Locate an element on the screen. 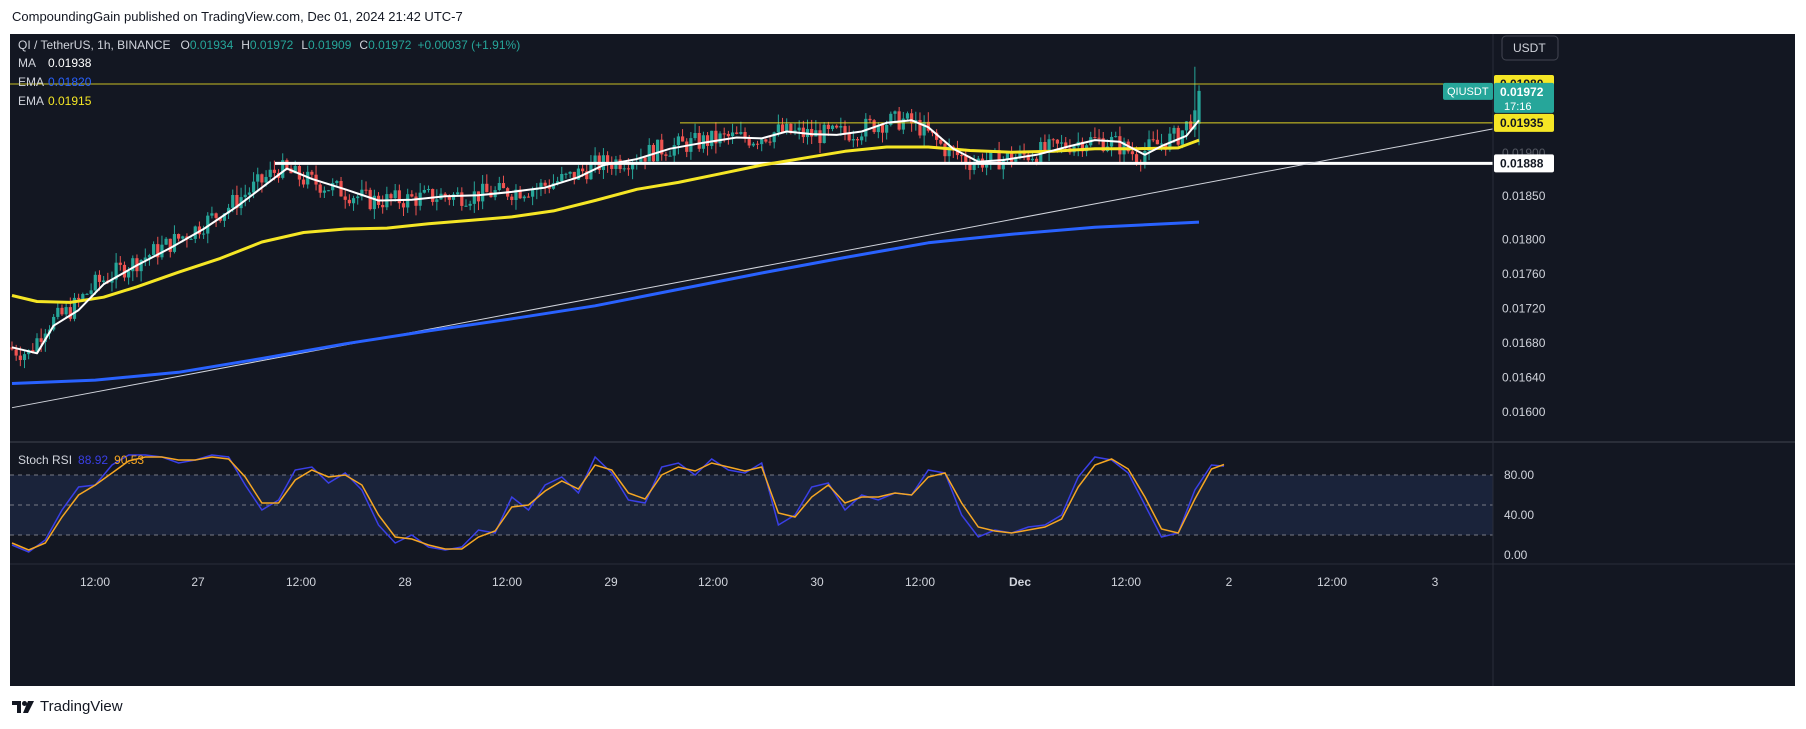 Image resolution: width=1806 pixels, height=729 pixels. price-tick-label: 0.01640 is located at coordinates (1524, 377).